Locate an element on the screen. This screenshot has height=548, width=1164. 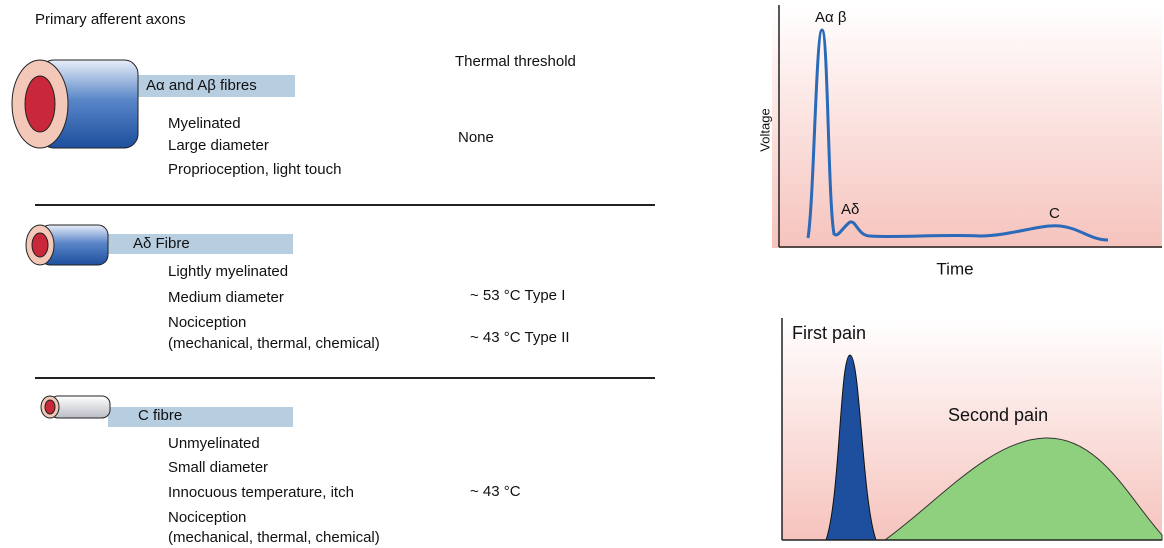
fibre-property: Unmyelinated is located at coordinates (214, 443).